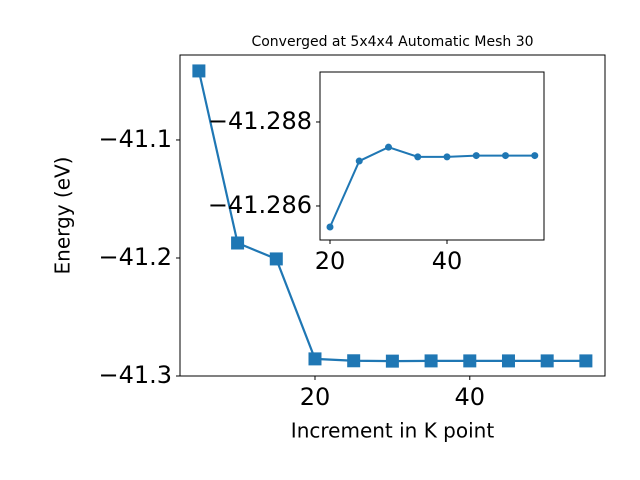 This screenshot has width=640, height=480. I want to click on y-tick-label: −41.3, so click(135, 375).